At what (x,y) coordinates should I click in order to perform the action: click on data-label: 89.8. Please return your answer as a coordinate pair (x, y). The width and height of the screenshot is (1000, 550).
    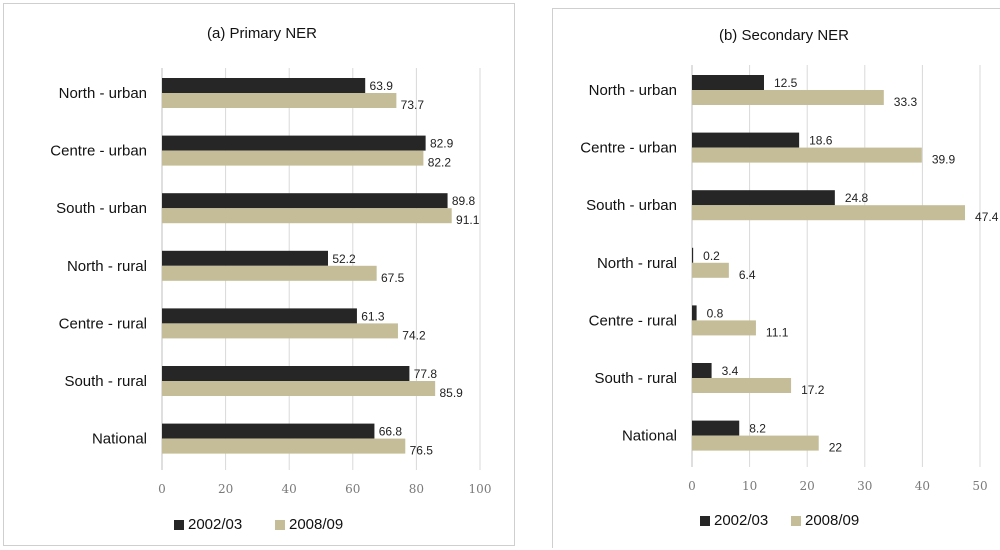
    Looking at the image, I should click on (464, 201).